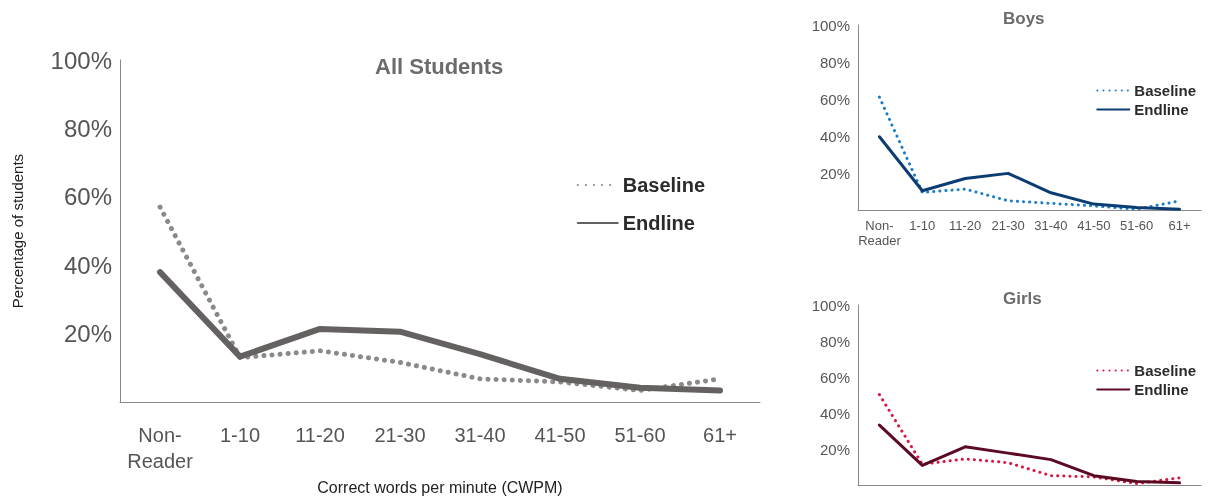  Describe the element at coordinates (440, 487) in the screenshot. I see `x-axis-title: Correct words per minute (CWPM)` at that location.